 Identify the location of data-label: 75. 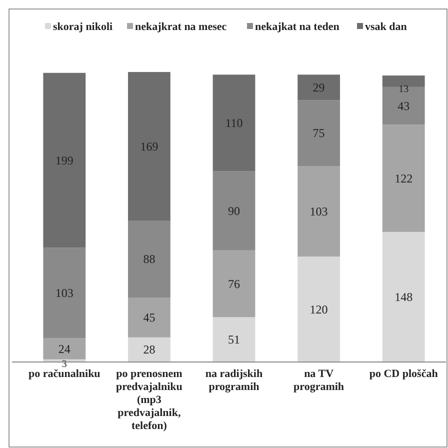
(318, 133).